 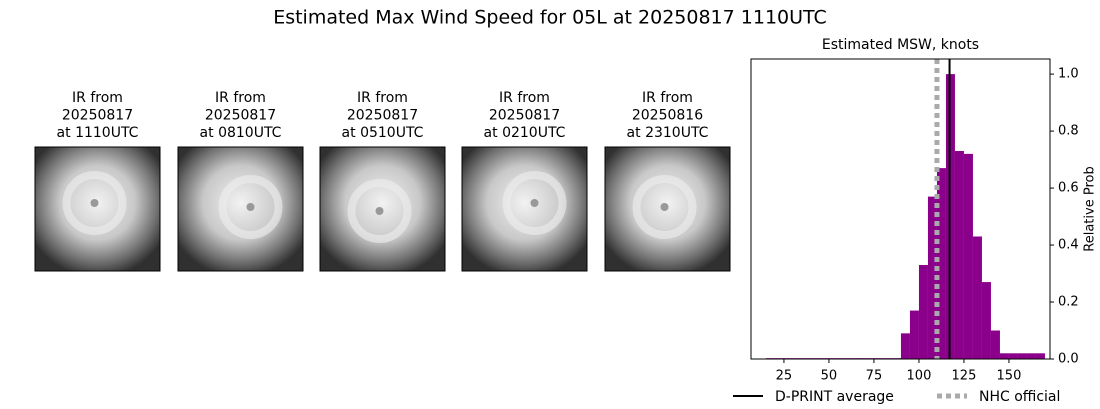 What do you see at coordinates (241, 133) in the screenshot?
I see `panel-title-line: at 0810UTC` at bounding box center [241, 133].